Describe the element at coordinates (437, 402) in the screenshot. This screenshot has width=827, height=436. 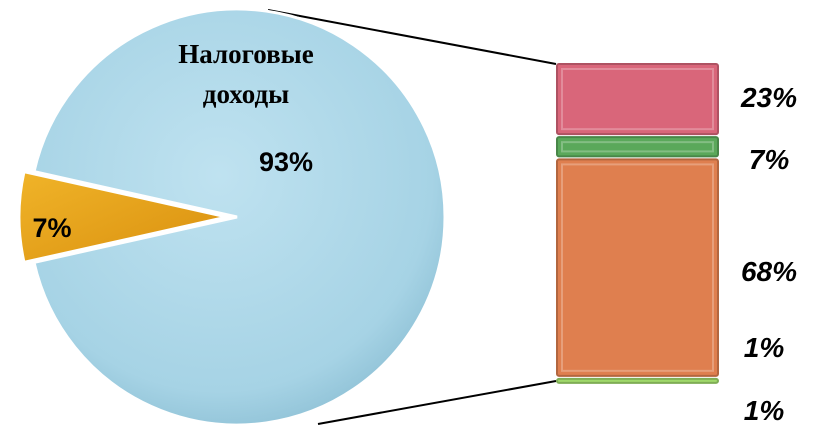
I see `connector-line-bottom` at that location.